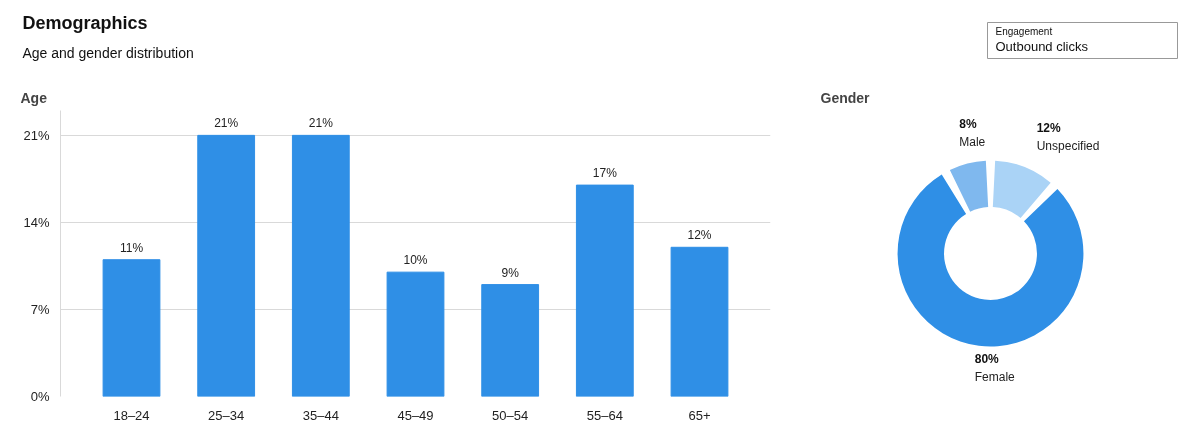  I want to click on chart-title: Age, so click(34, 97).